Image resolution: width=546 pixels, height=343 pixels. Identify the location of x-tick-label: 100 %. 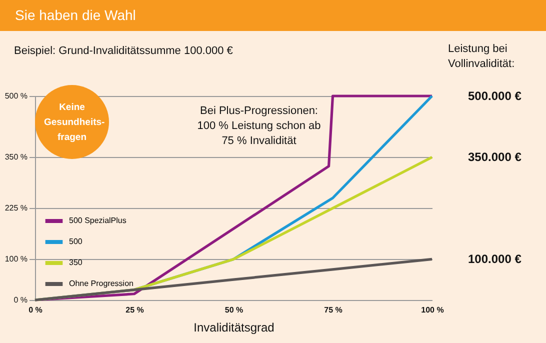
(432, 310).